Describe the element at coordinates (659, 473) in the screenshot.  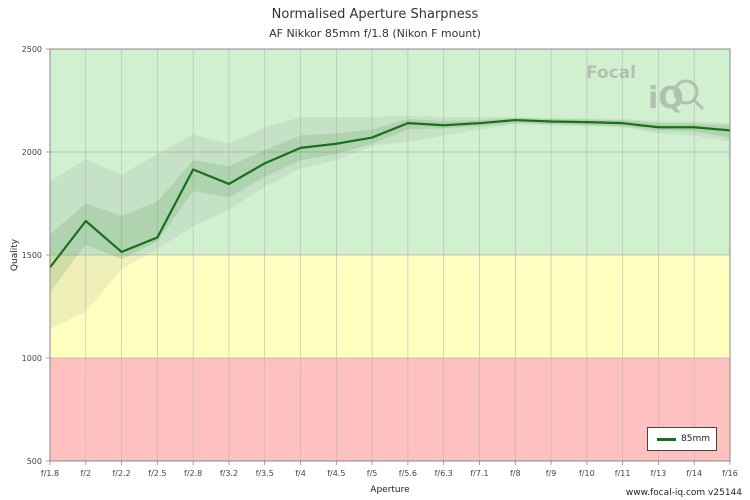
I see `x-tick-label: f/13` at that location.